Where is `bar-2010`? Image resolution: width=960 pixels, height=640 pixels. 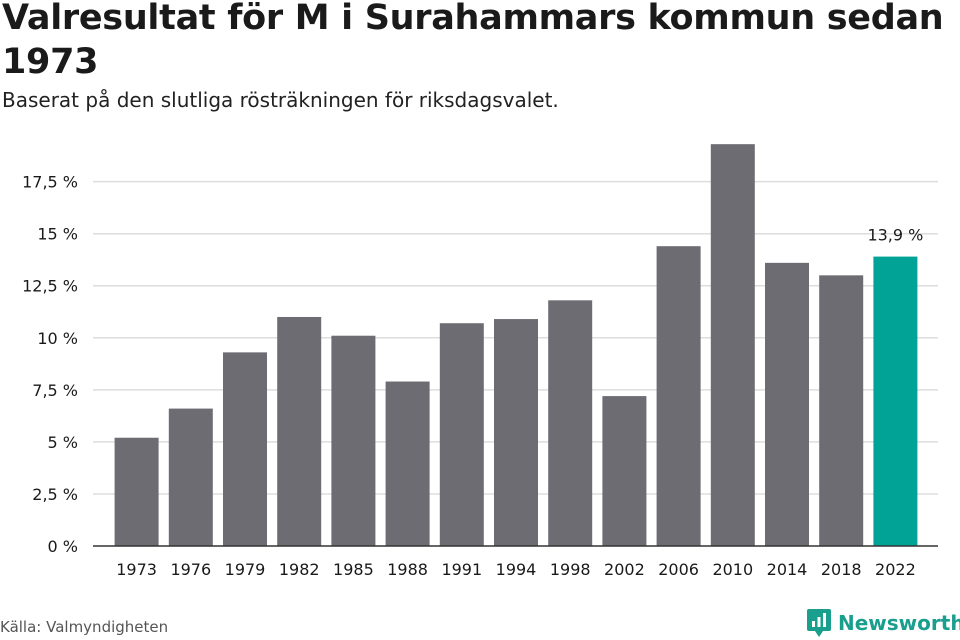 bar-2010 is located at coordinates (732, 345).